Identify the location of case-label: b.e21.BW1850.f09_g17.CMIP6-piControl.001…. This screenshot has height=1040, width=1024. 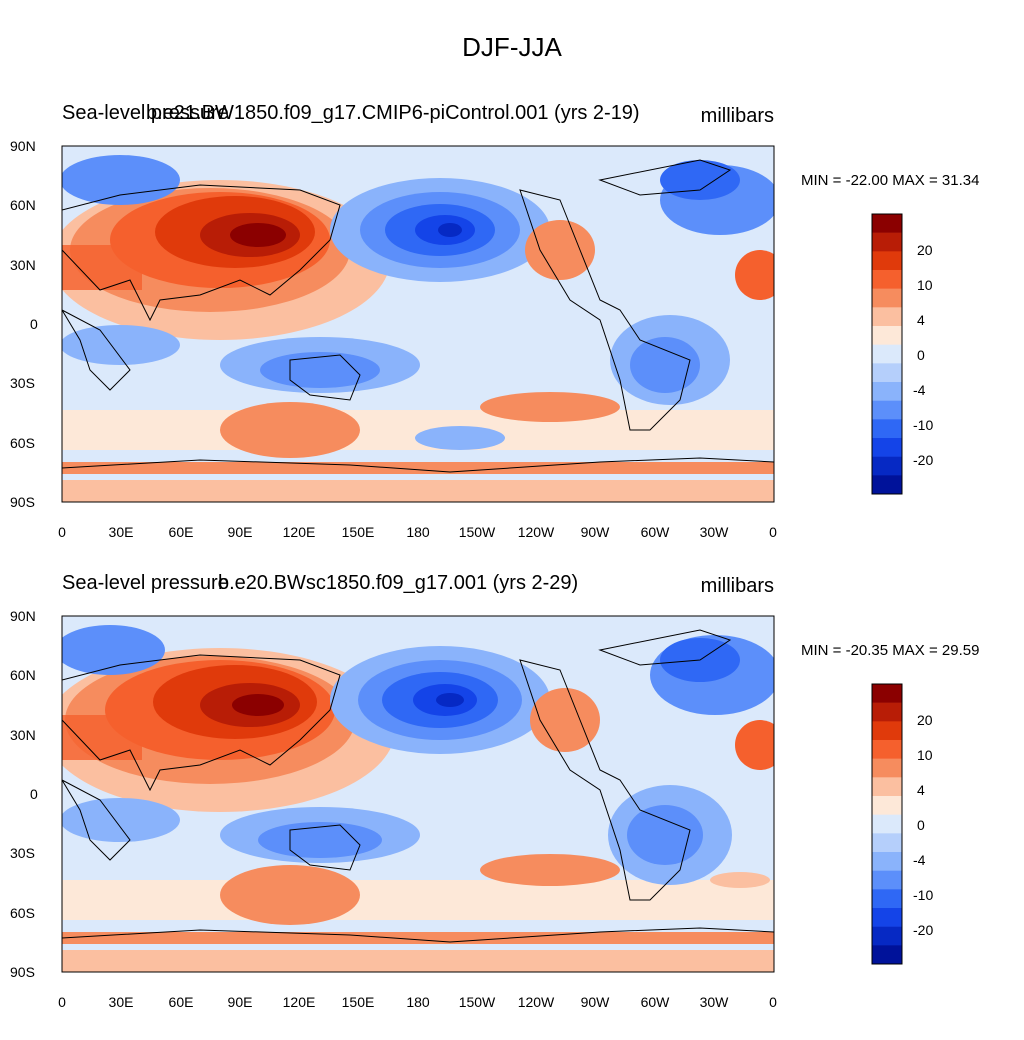
(393, 113).